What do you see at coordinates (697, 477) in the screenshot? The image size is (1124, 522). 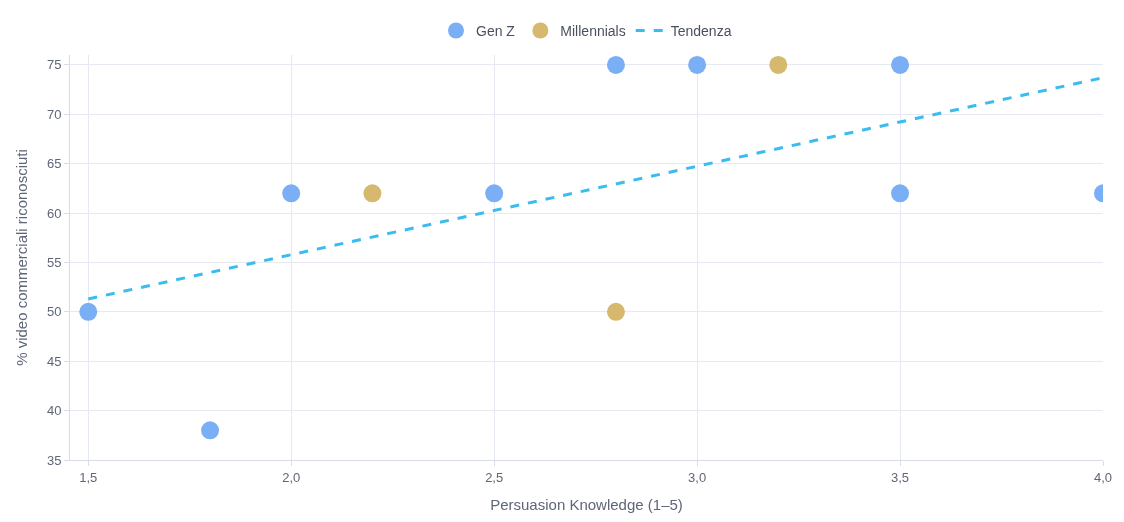 I see `x-tick-label: 3,0` at bounding box center [697, 477].